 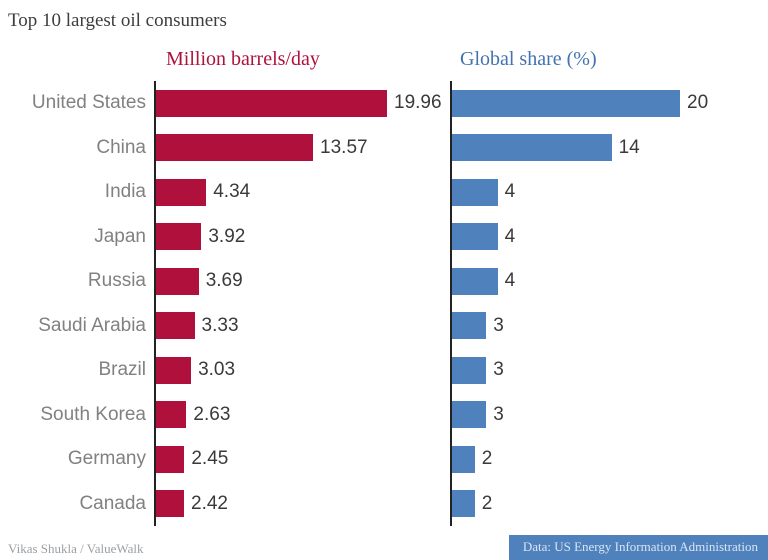 What do you see at coordinates (224, 281) in the screenshot?
I see `barrels-value-label: 3.69` at bounding box center [224, 281].